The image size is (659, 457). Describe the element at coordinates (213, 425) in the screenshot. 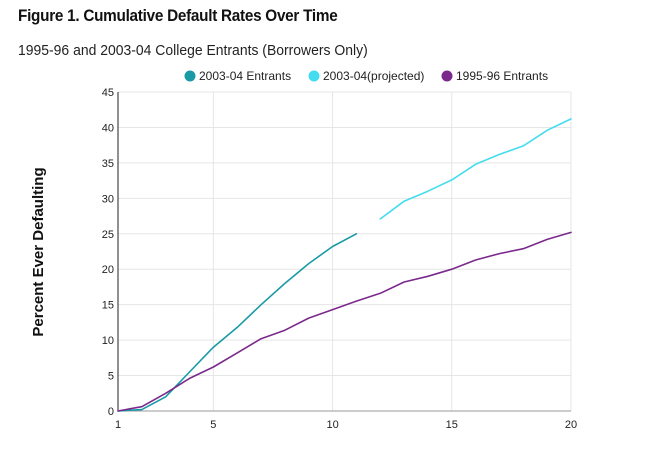

I see `x-tick-label-5: 5` at that location.